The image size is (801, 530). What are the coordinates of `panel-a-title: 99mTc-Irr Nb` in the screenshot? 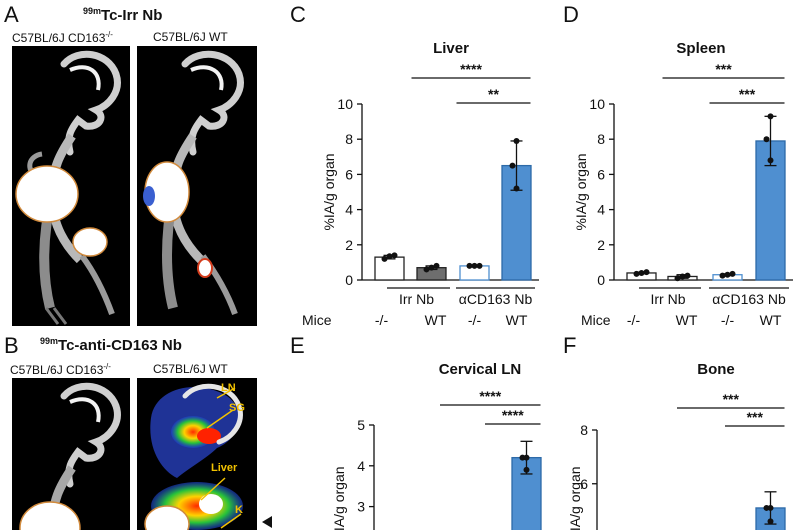 It's located at (123, 15).